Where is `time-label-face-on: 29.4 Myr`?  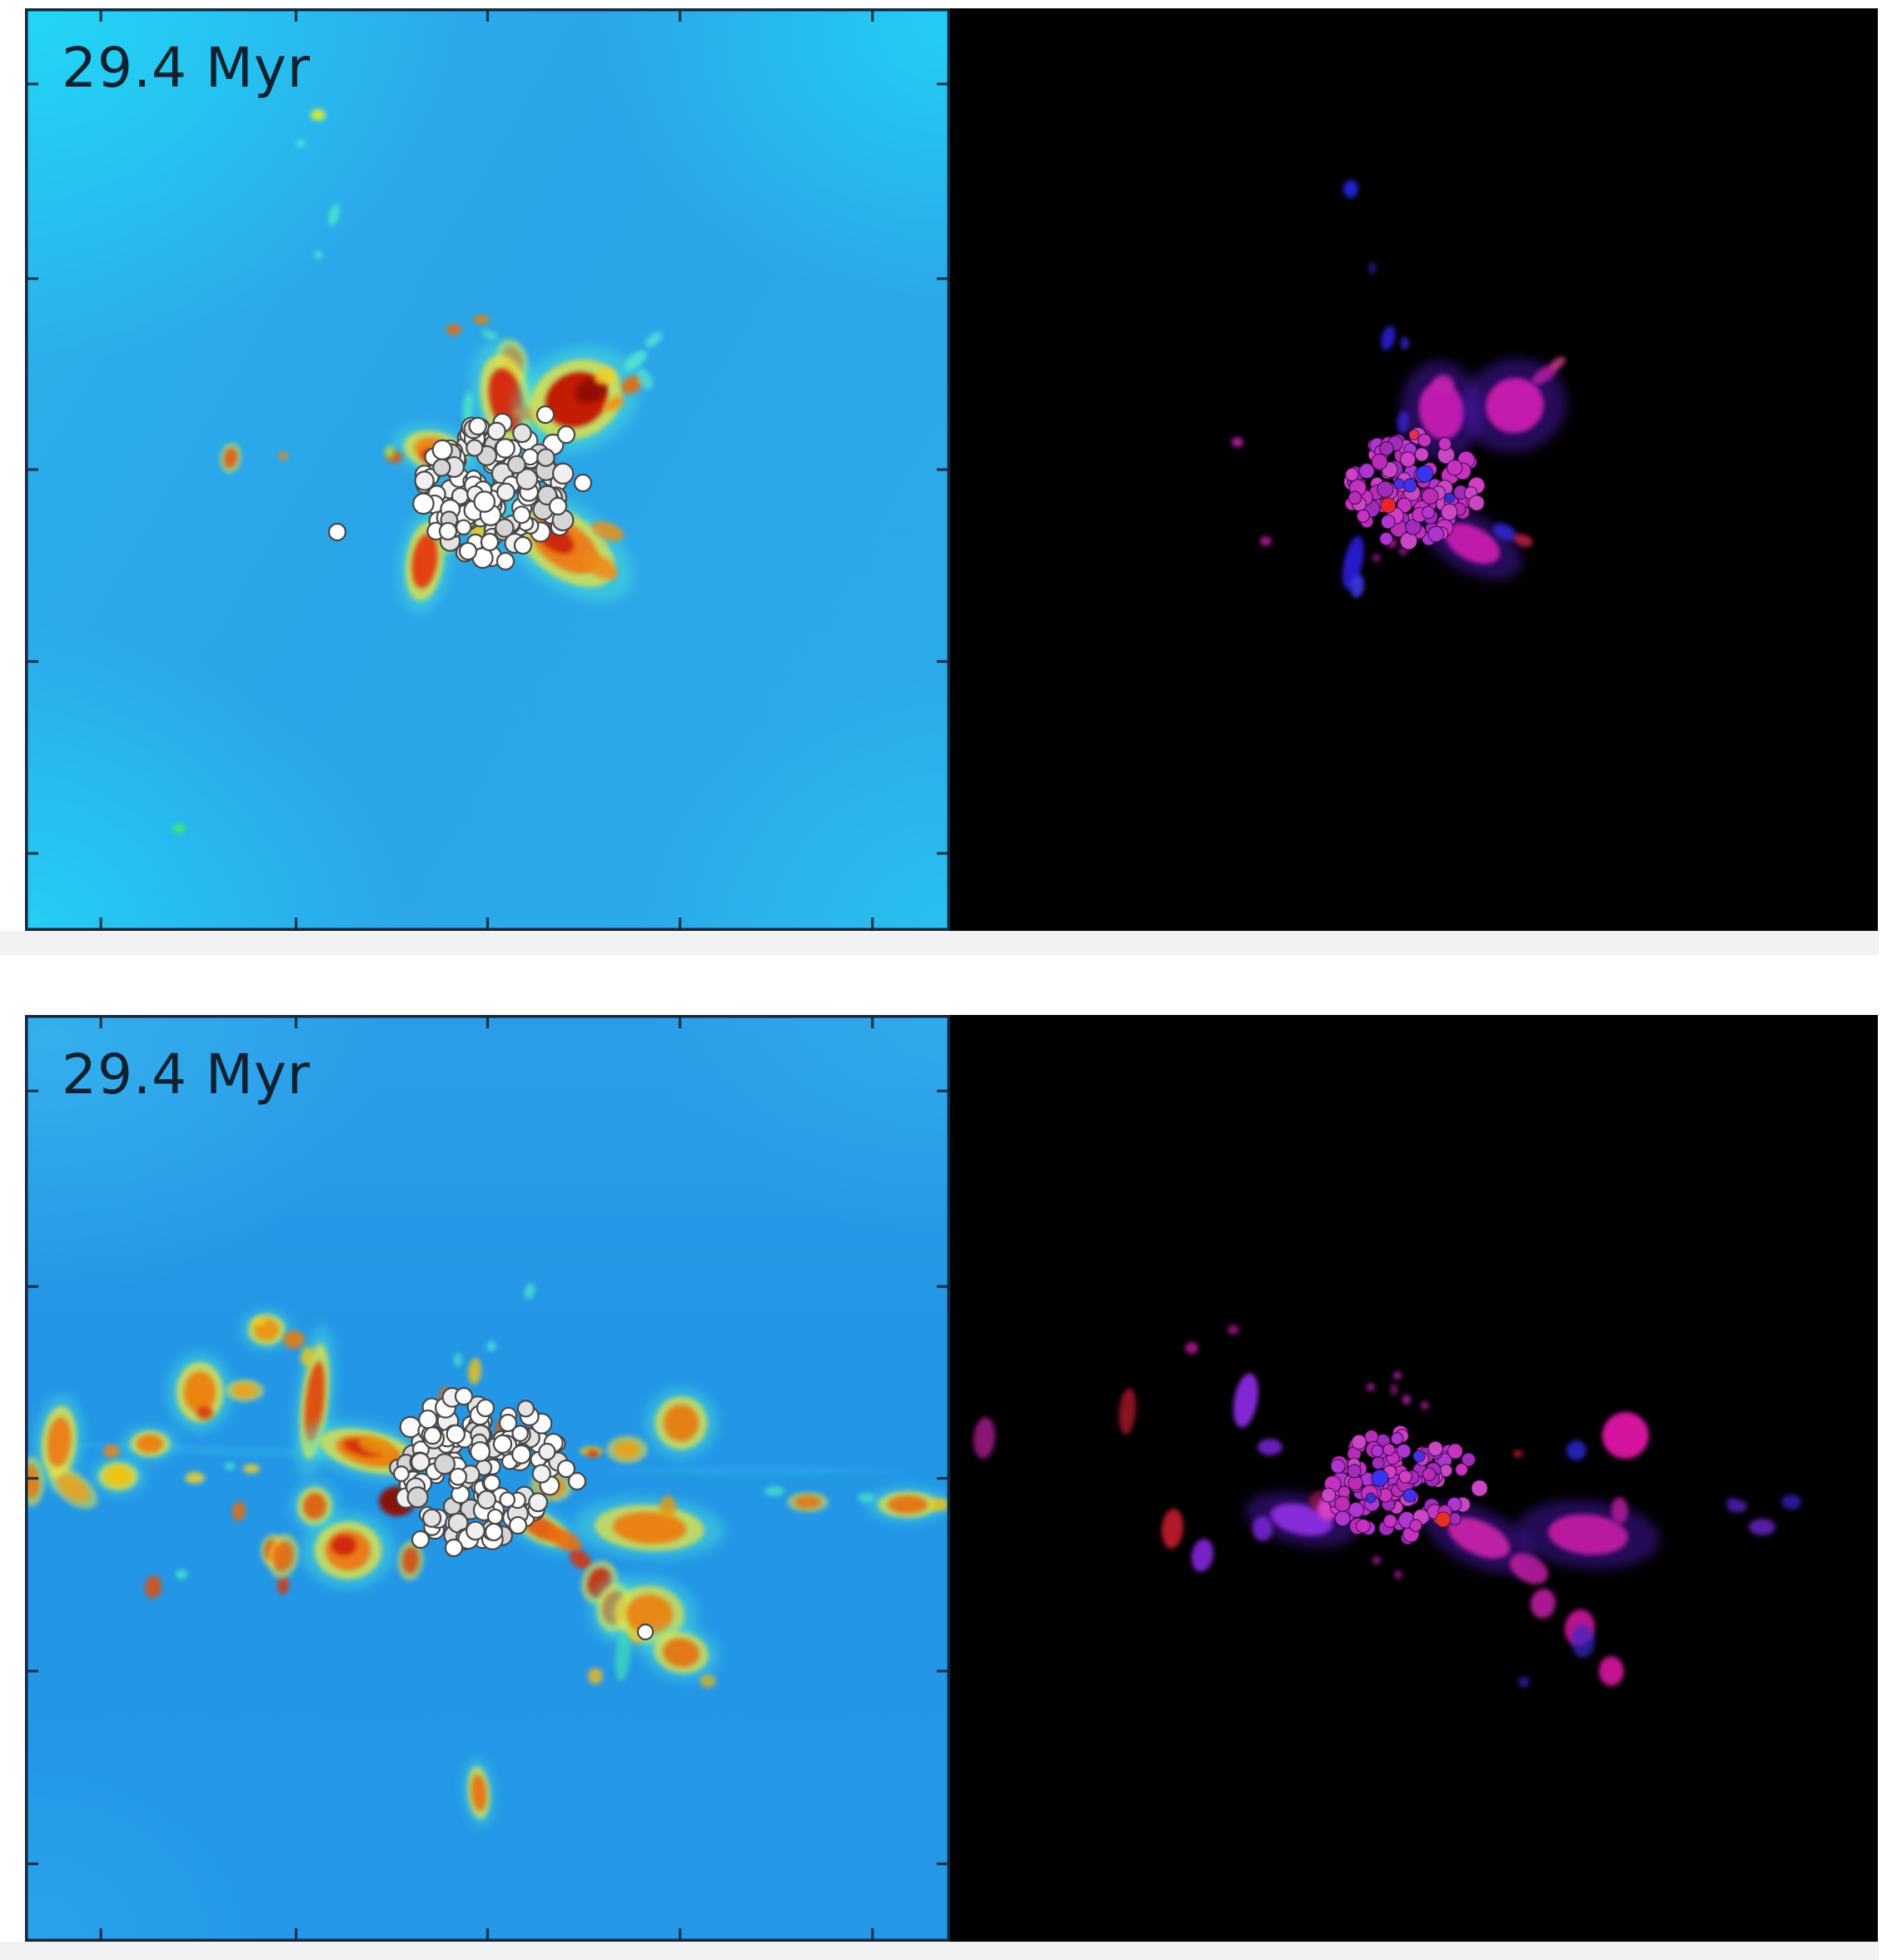
time-label-face-on: 29.4 Myr is located at coordinates (186, 68).